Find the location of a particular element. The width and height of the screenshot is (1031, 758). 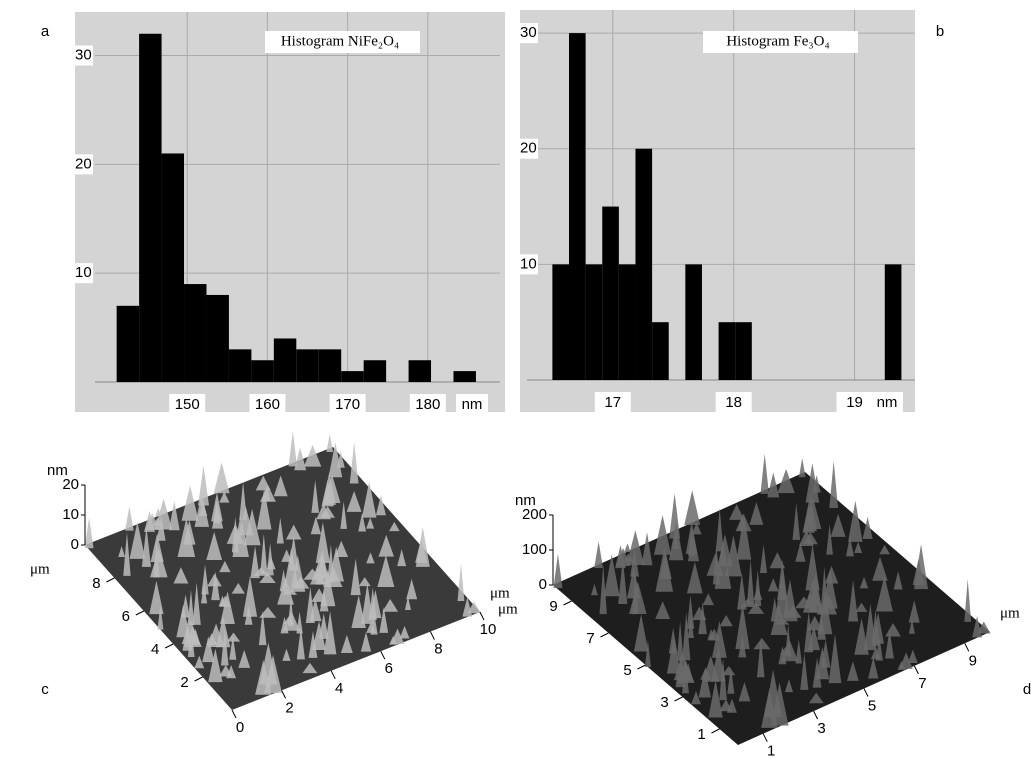

x-tick-label: 19 is located at coordinates (854, 402).